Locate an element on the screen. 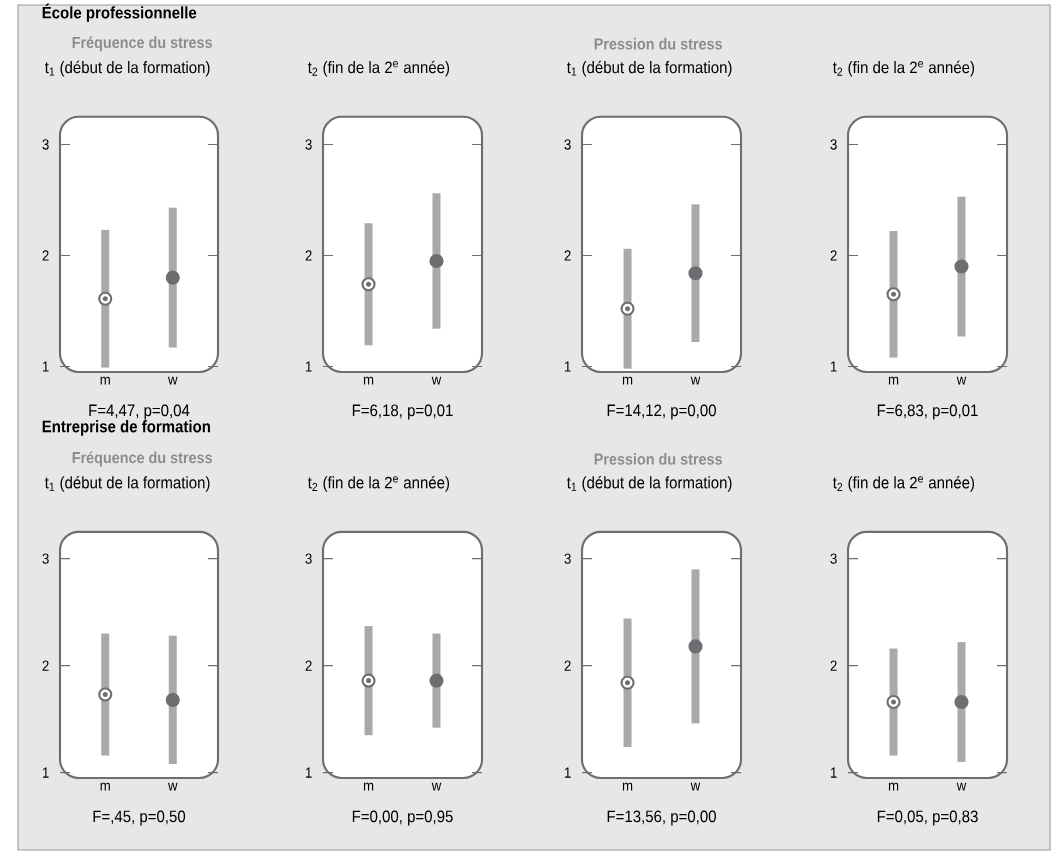  text: F=13,56, p=0,00 is located at coordinates (661, 818).